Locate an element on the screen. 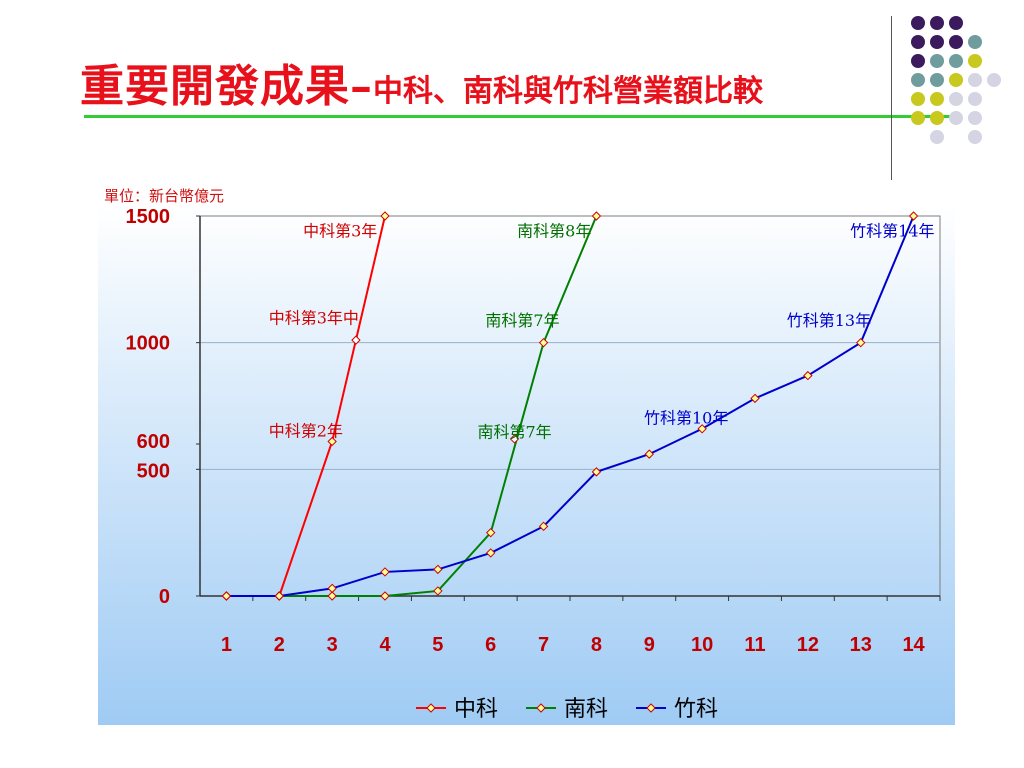 The image size is (1024, 768). y-tick-label: 0 is located at coordinates (164, 597).